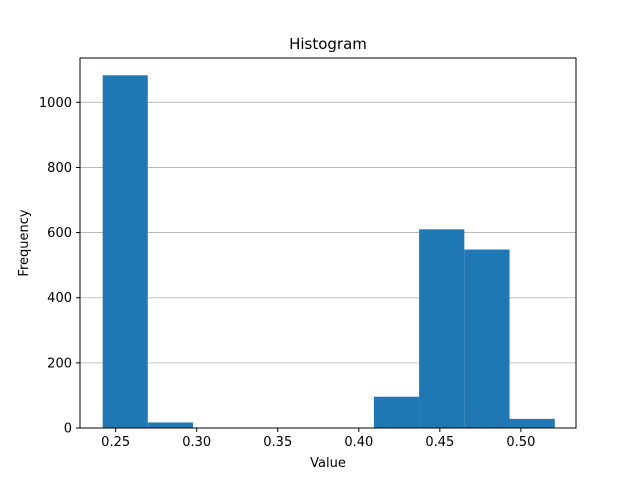  What do you see at coordinates (59, 233) in the screenshot?
I see `y-tick-label: 600` at bounding box center [59, 233].